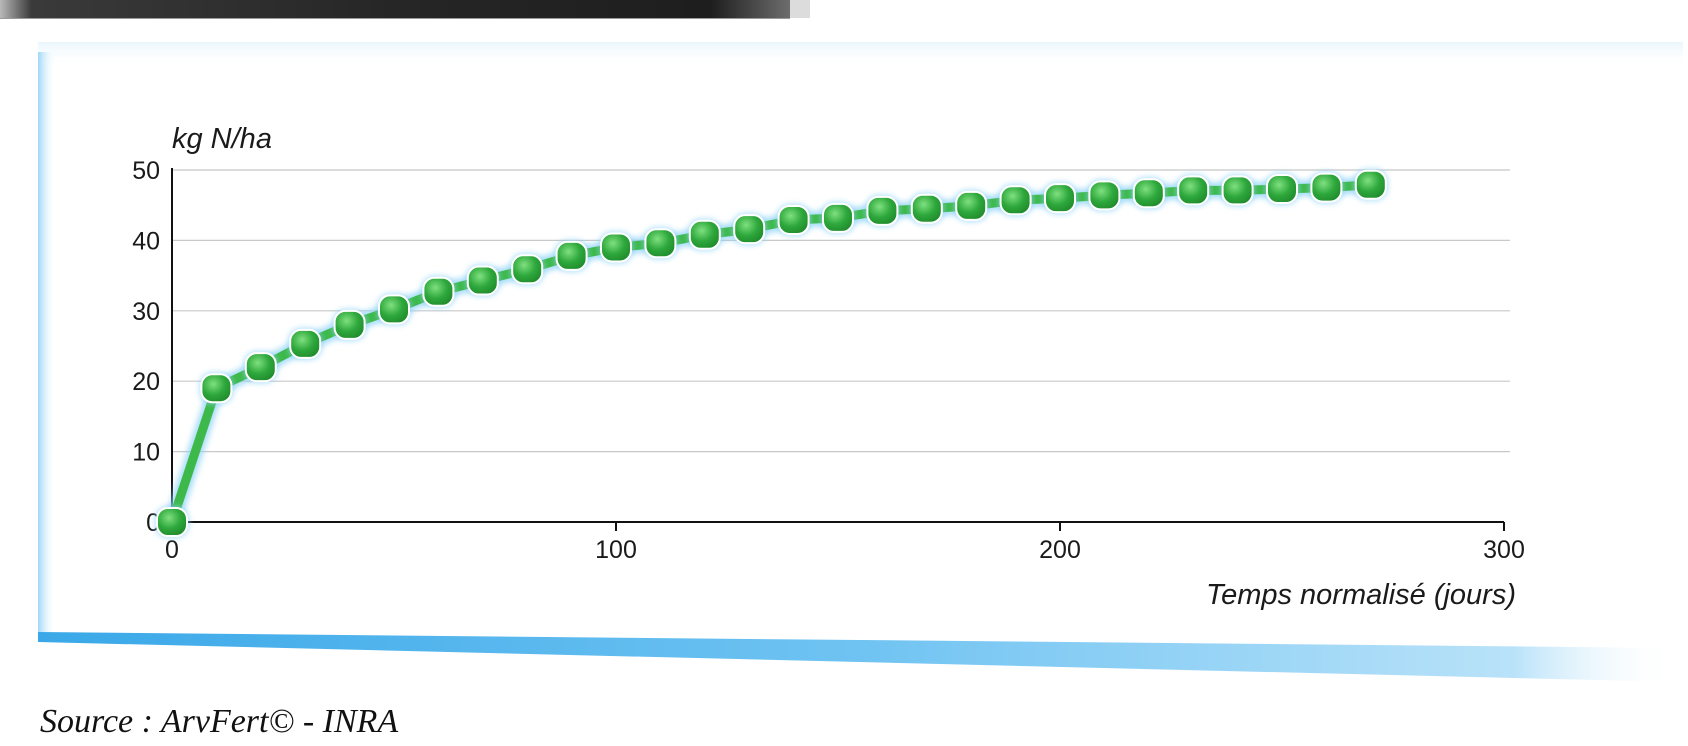 The image size is (1688, 746). I want to click on card-top-shade, so click(860, 55).